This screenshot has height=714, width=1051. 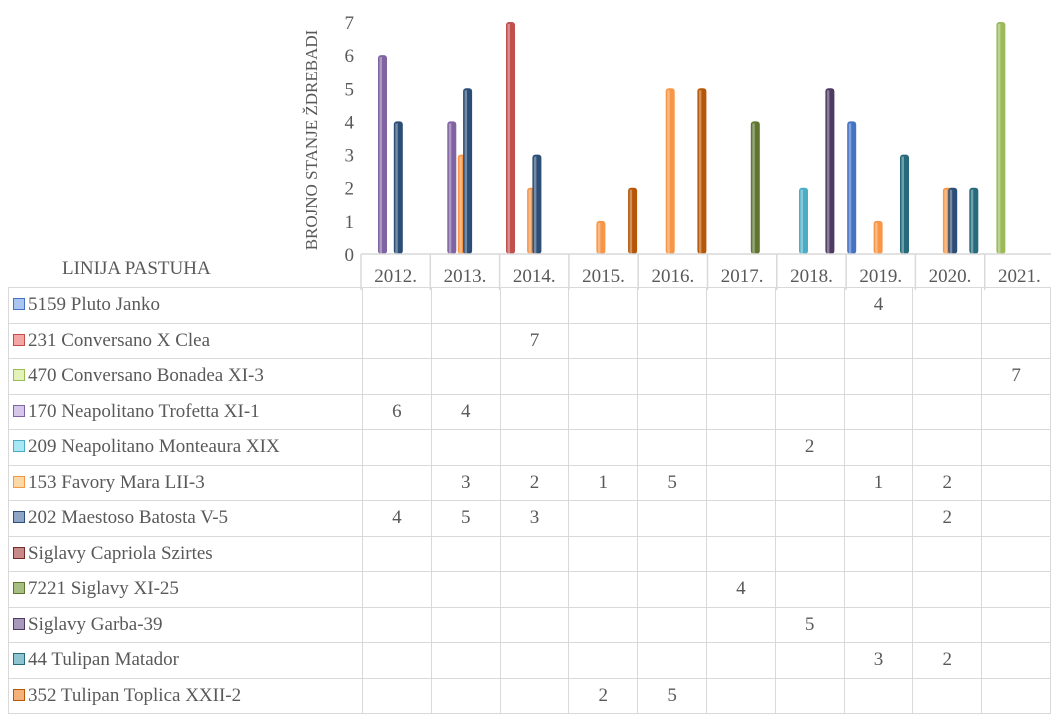 What do you see at coordinates (311, 139) in the screenshot?
I see `y-axis-label: BROJNO STANJE ŽDREBADI` at bounding box center [311, 139].